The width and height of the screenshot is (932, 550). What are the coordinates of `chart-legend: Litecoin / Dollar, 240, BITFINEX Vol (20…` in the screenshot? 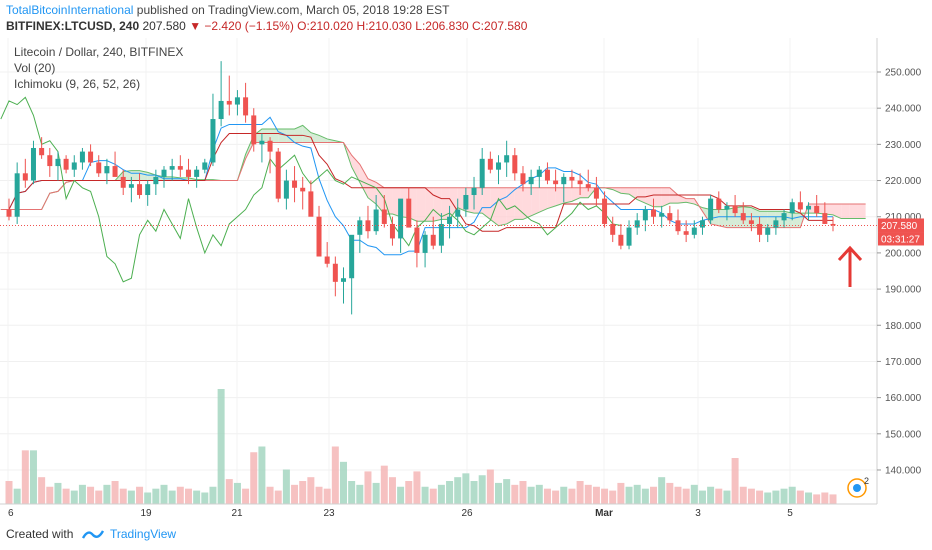 It's located at (98, 68).